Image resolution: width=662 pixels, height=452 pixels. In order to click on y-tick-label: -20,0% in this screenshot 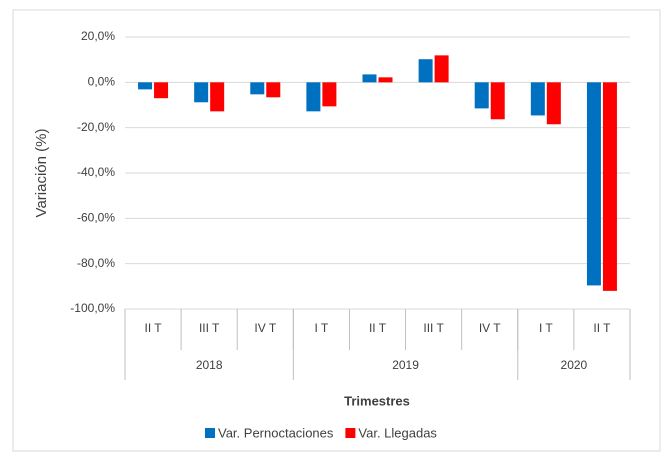, I will do `click(96, 127)`.